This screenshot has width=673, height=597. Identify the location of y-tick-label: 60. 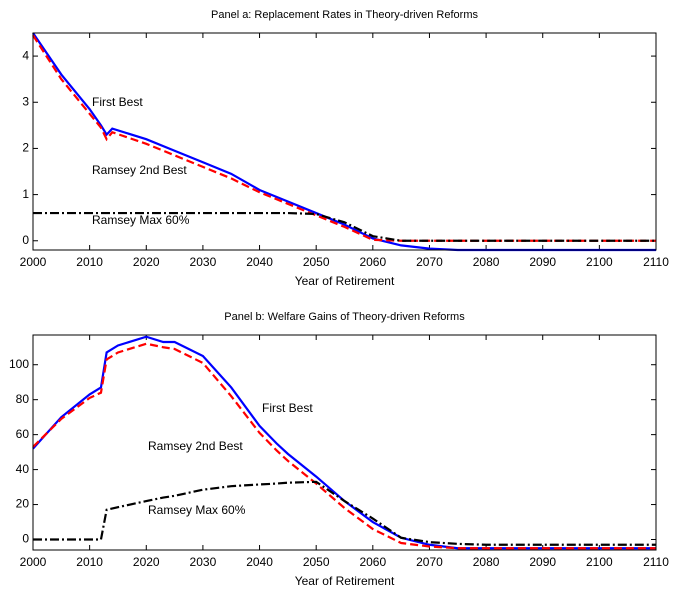
(23, 434).